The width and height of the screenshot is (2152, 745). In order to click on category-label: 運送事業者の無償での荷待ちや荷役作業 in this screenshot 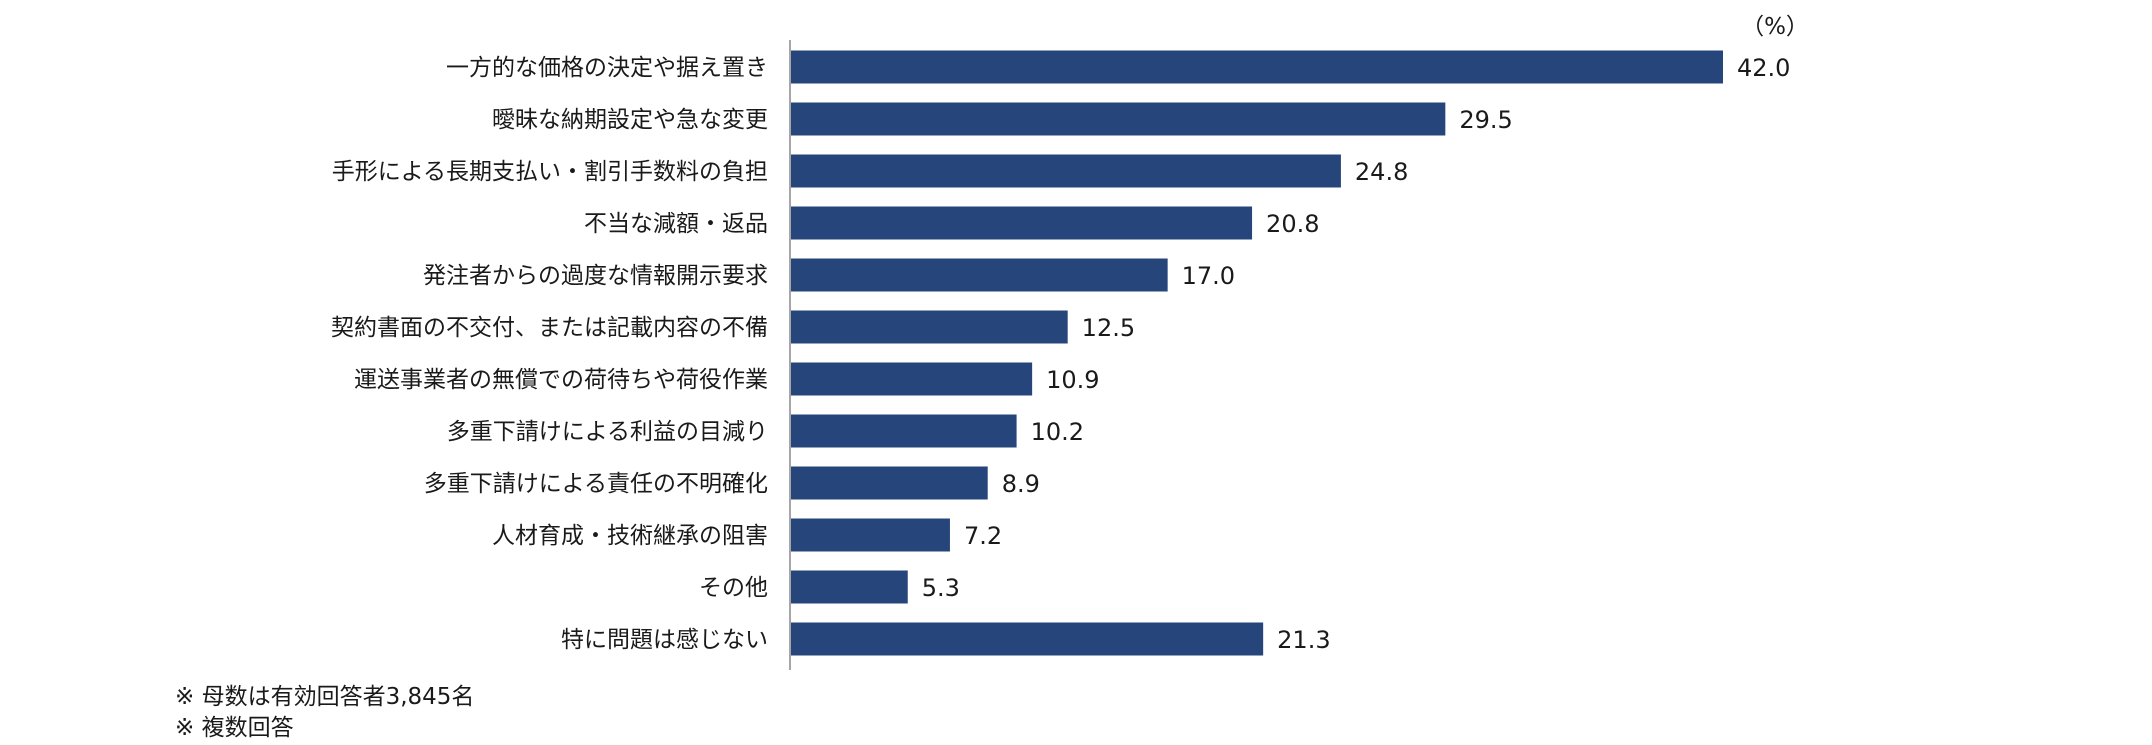, I will do `click(561, 380)`.